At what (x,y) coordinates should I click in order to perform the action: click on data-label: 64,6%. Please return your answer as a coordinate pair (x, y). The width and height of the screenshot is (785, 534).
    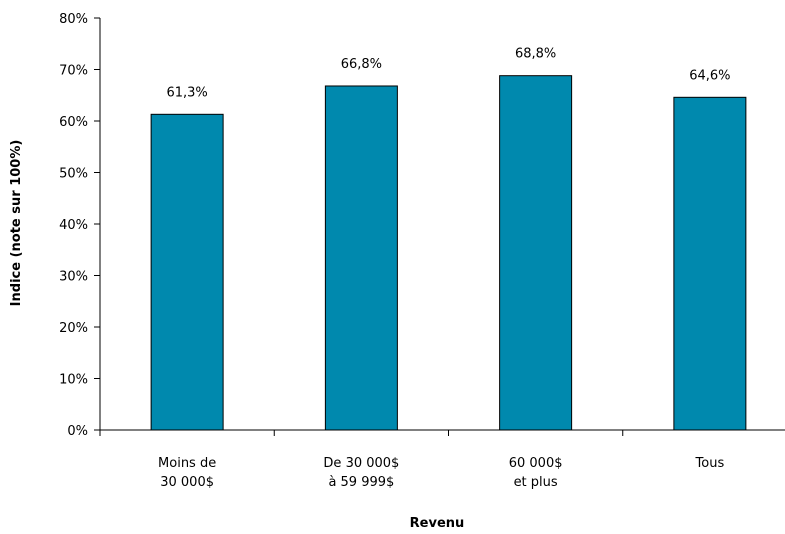
    Looking at the image, I should click on (709, 75).